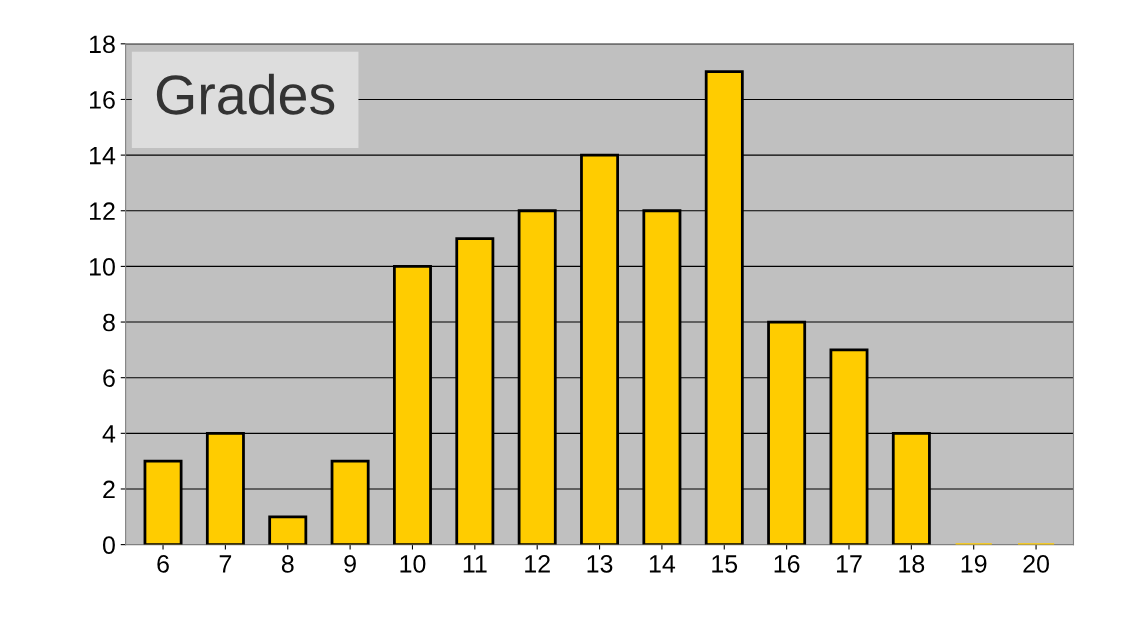 The width and height of the screenshot is (1142, 626). I want to click on y-tick-label: 10, so click(102, 267).